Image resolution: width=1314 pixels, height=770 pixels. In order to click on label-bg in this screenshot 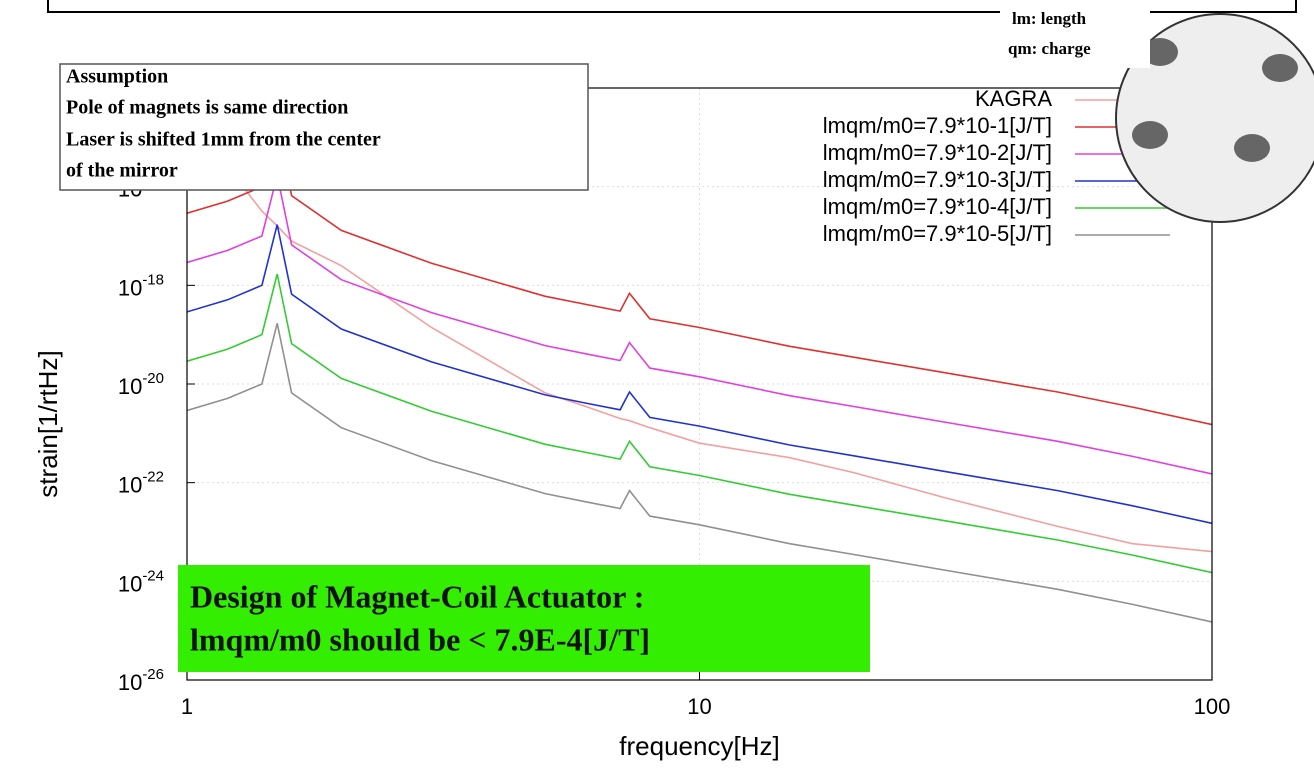, I will do `click(1075, 39)`.